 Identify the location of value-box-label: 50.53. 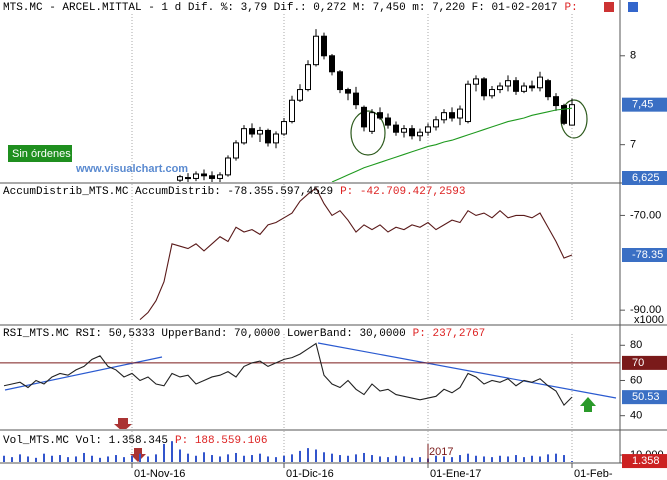
(646, 397).